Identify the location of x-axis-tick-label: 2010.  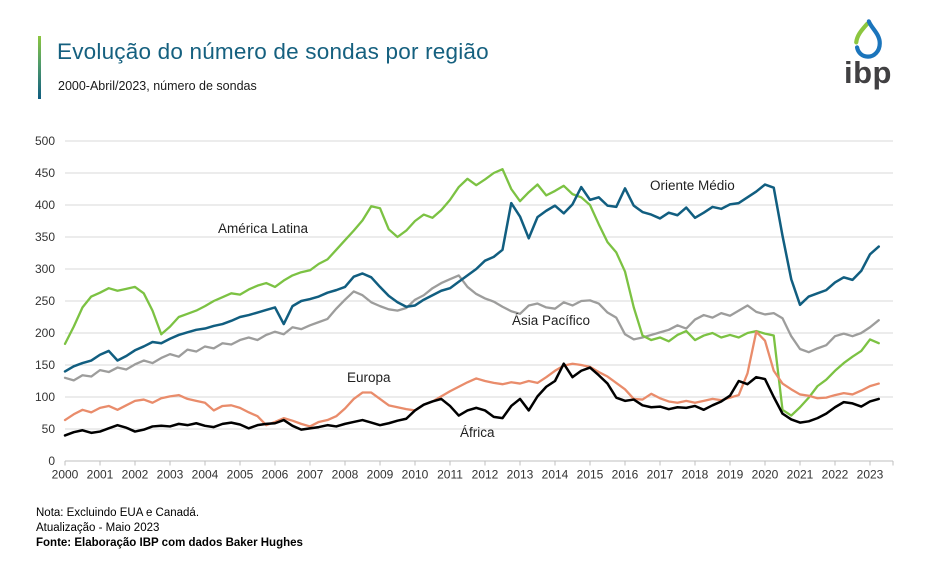
(415, 475).